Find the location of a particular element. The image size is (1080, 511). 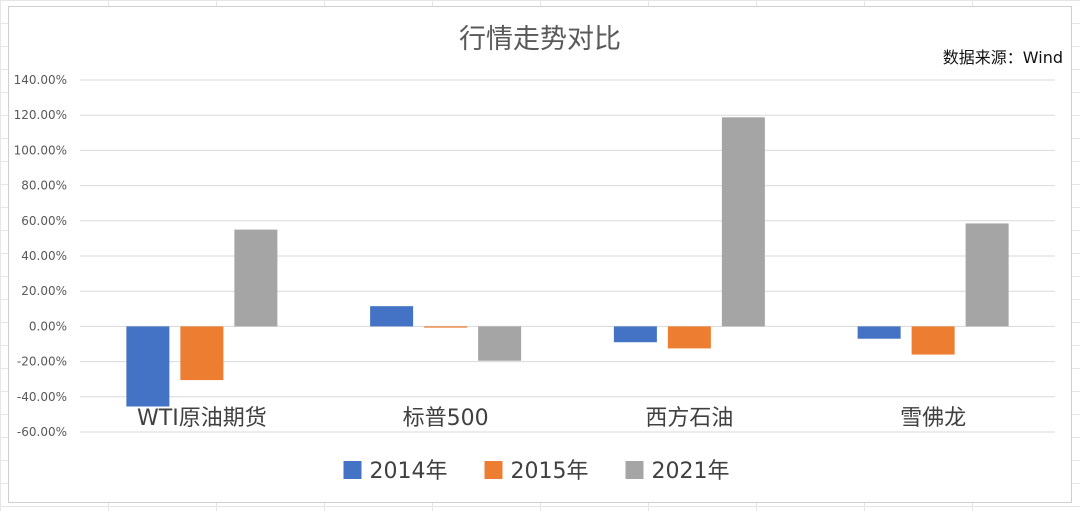

legend: 2014年 2015年 2021年 is located at coordinates (536, 471).